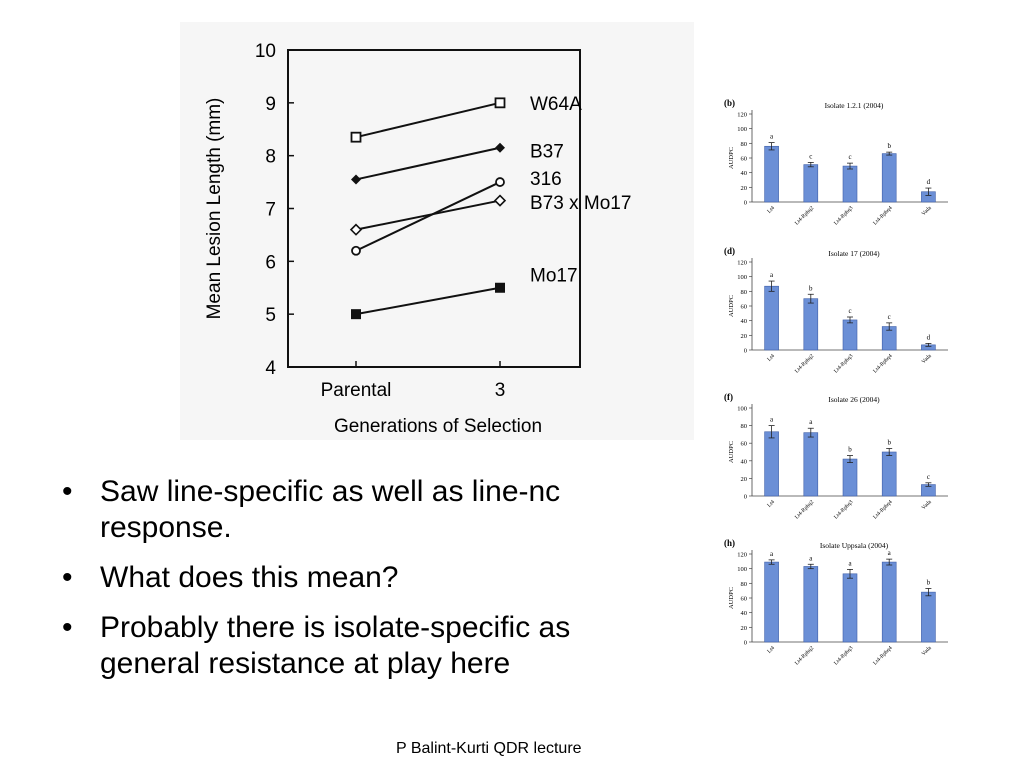 This screenshot has width=1024, height=768. I want to click on y-tick-label: 80, so click(744, 292).